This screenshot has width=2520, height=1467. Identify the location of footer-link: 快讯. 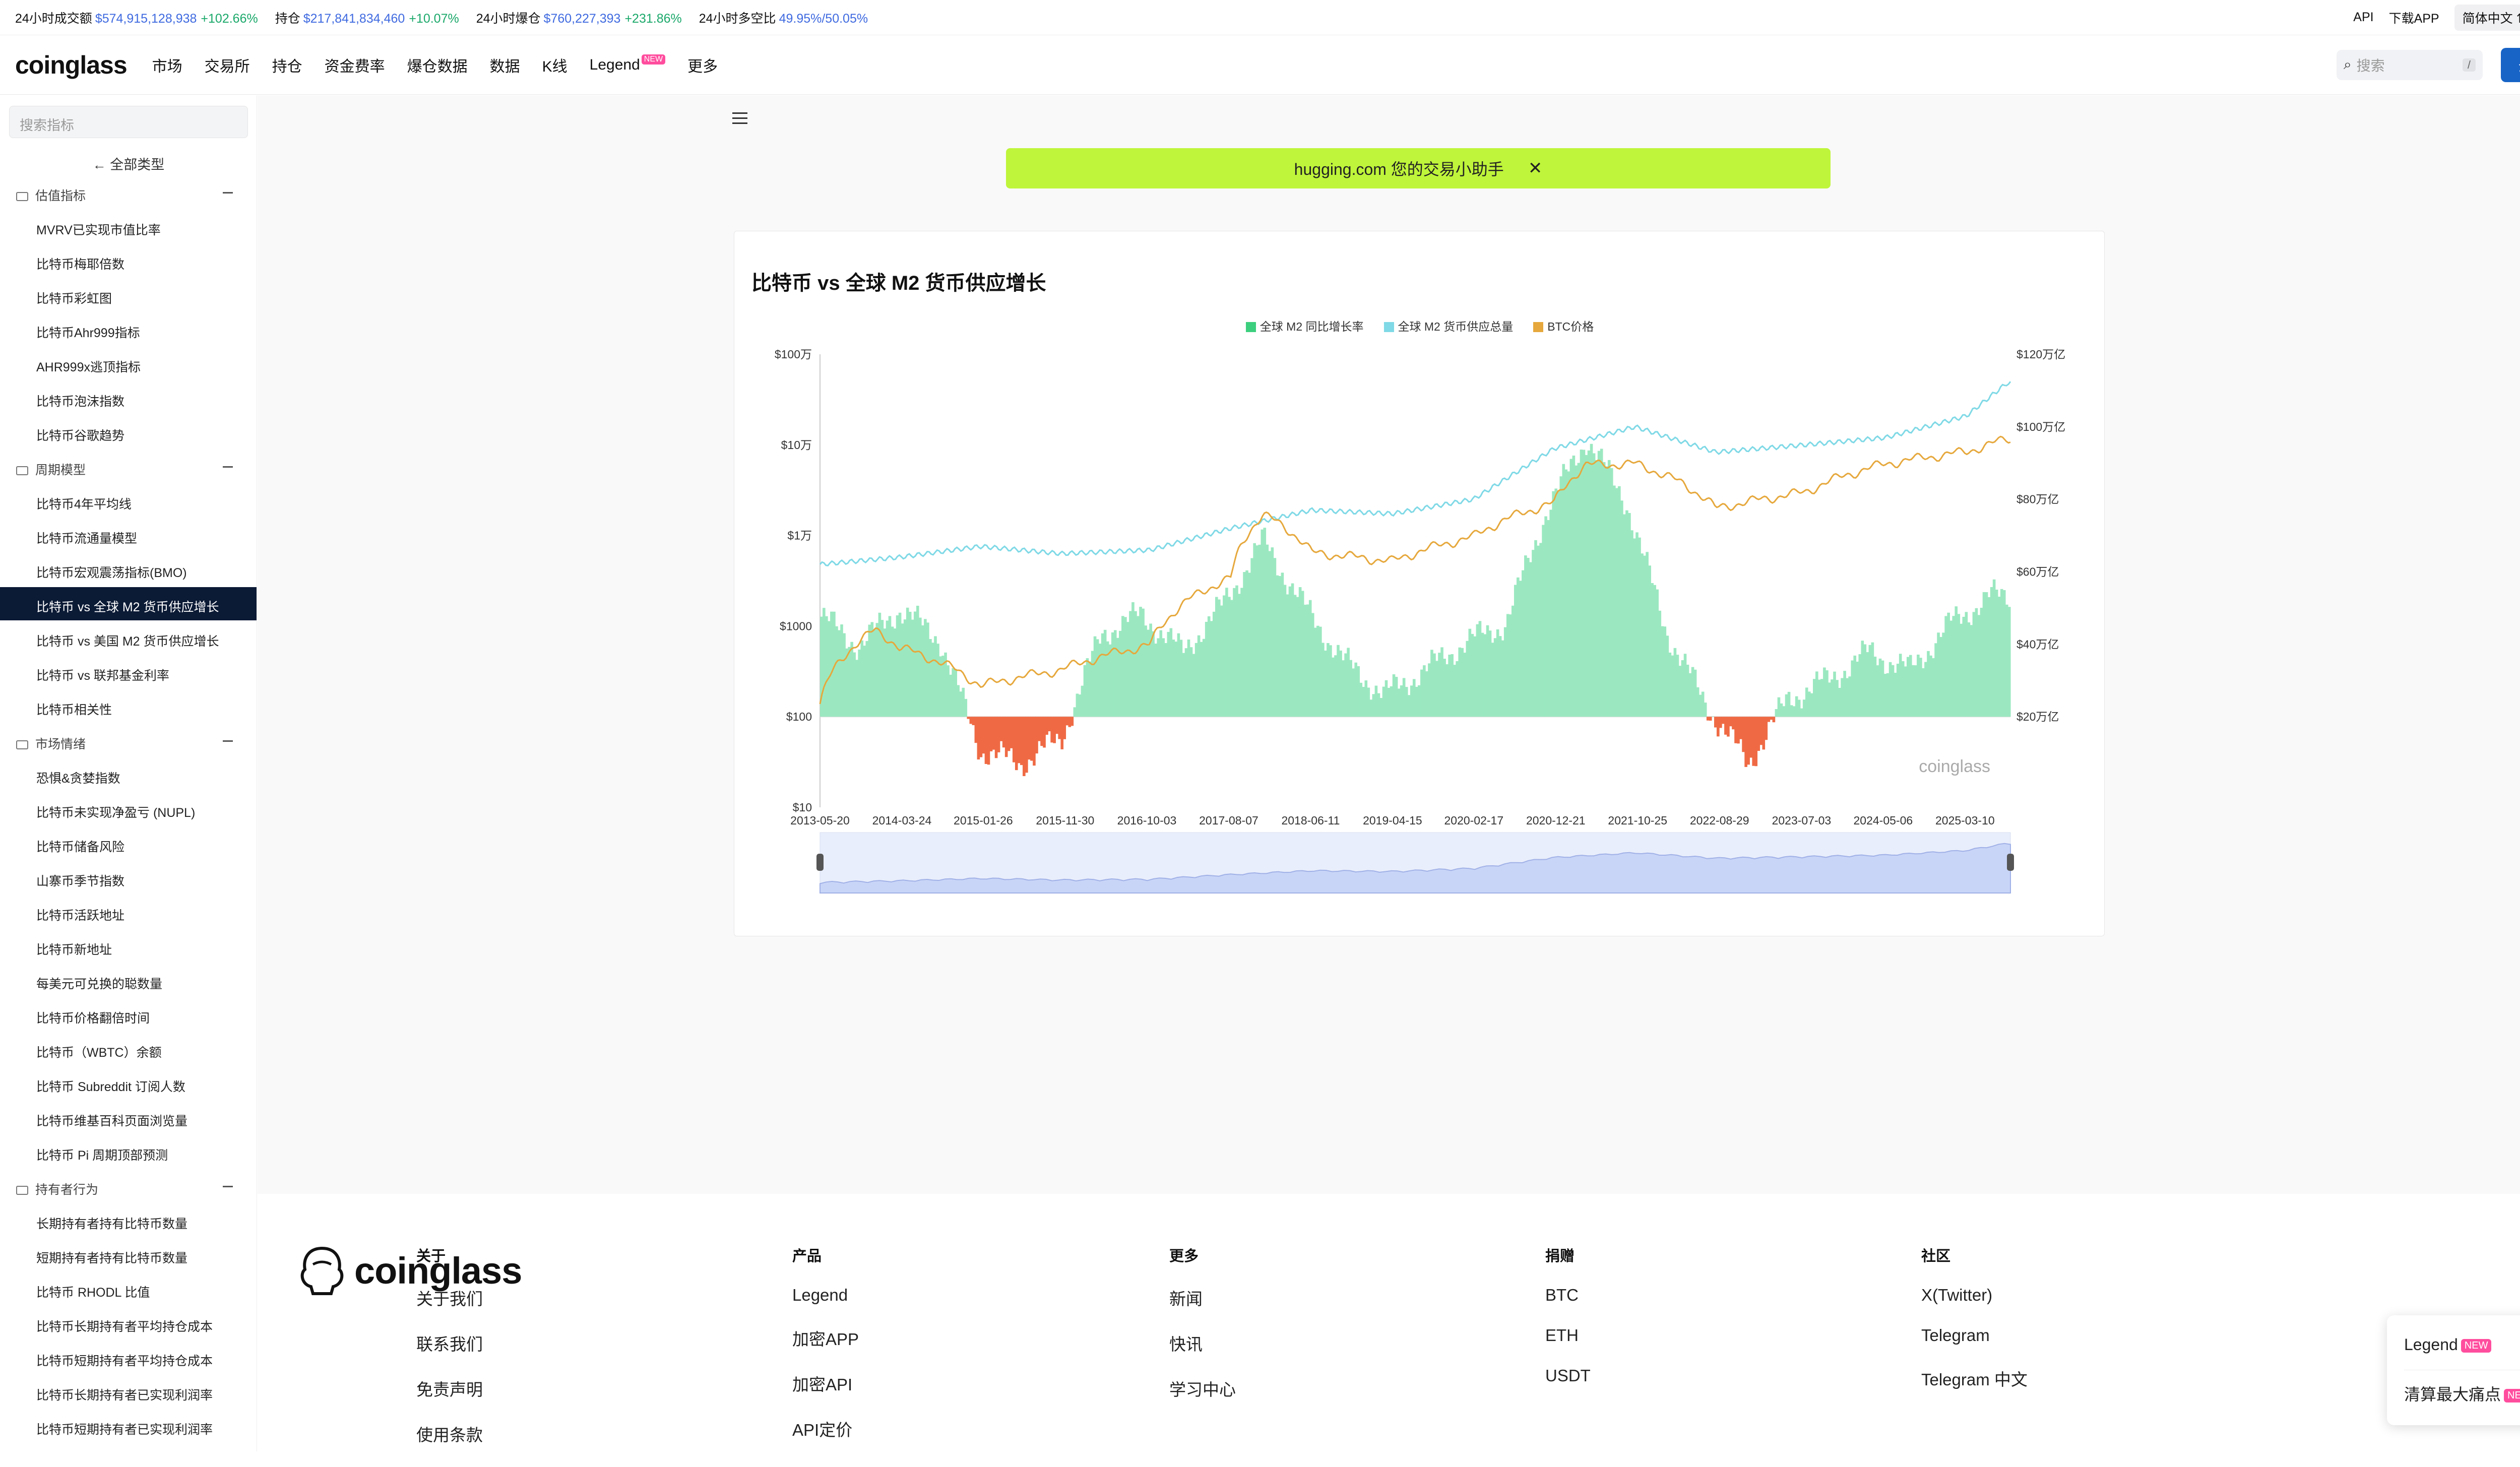
(1186, 1344).